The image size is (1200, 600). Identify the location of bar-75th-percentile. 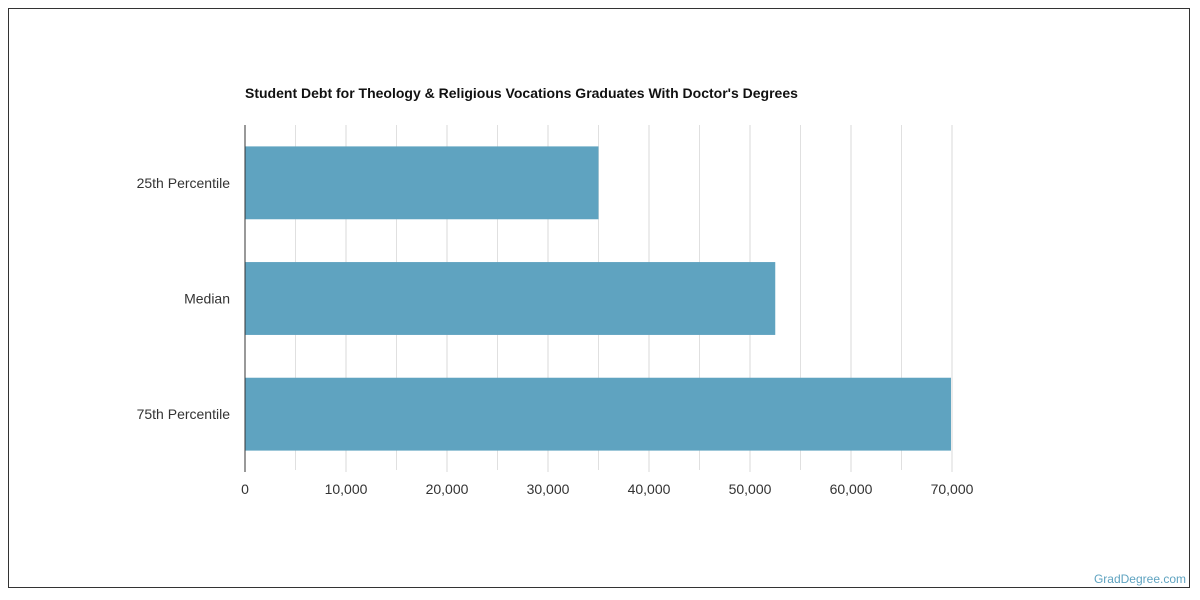
(598, 414).